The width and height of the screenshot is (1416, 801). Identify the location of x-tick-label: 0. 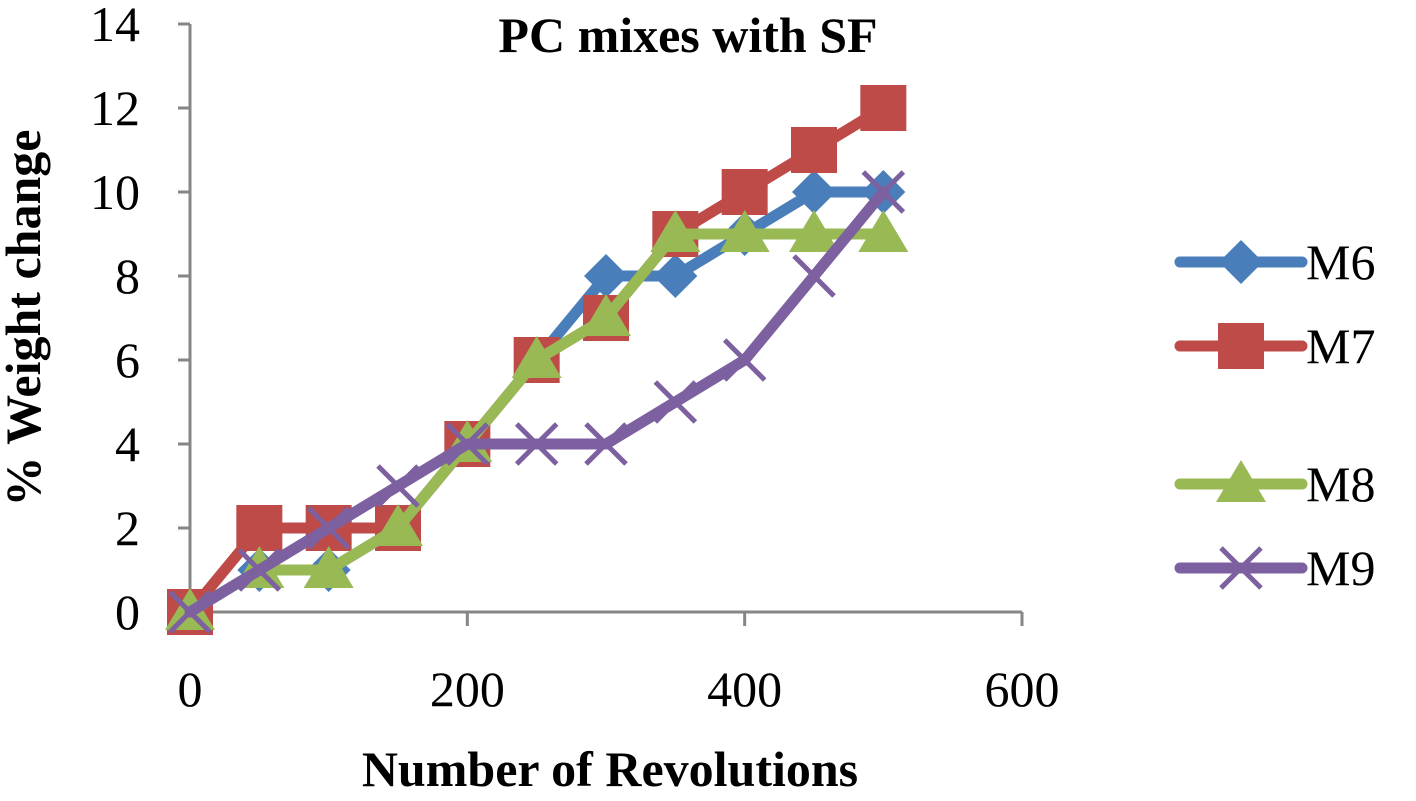
(190, 689).